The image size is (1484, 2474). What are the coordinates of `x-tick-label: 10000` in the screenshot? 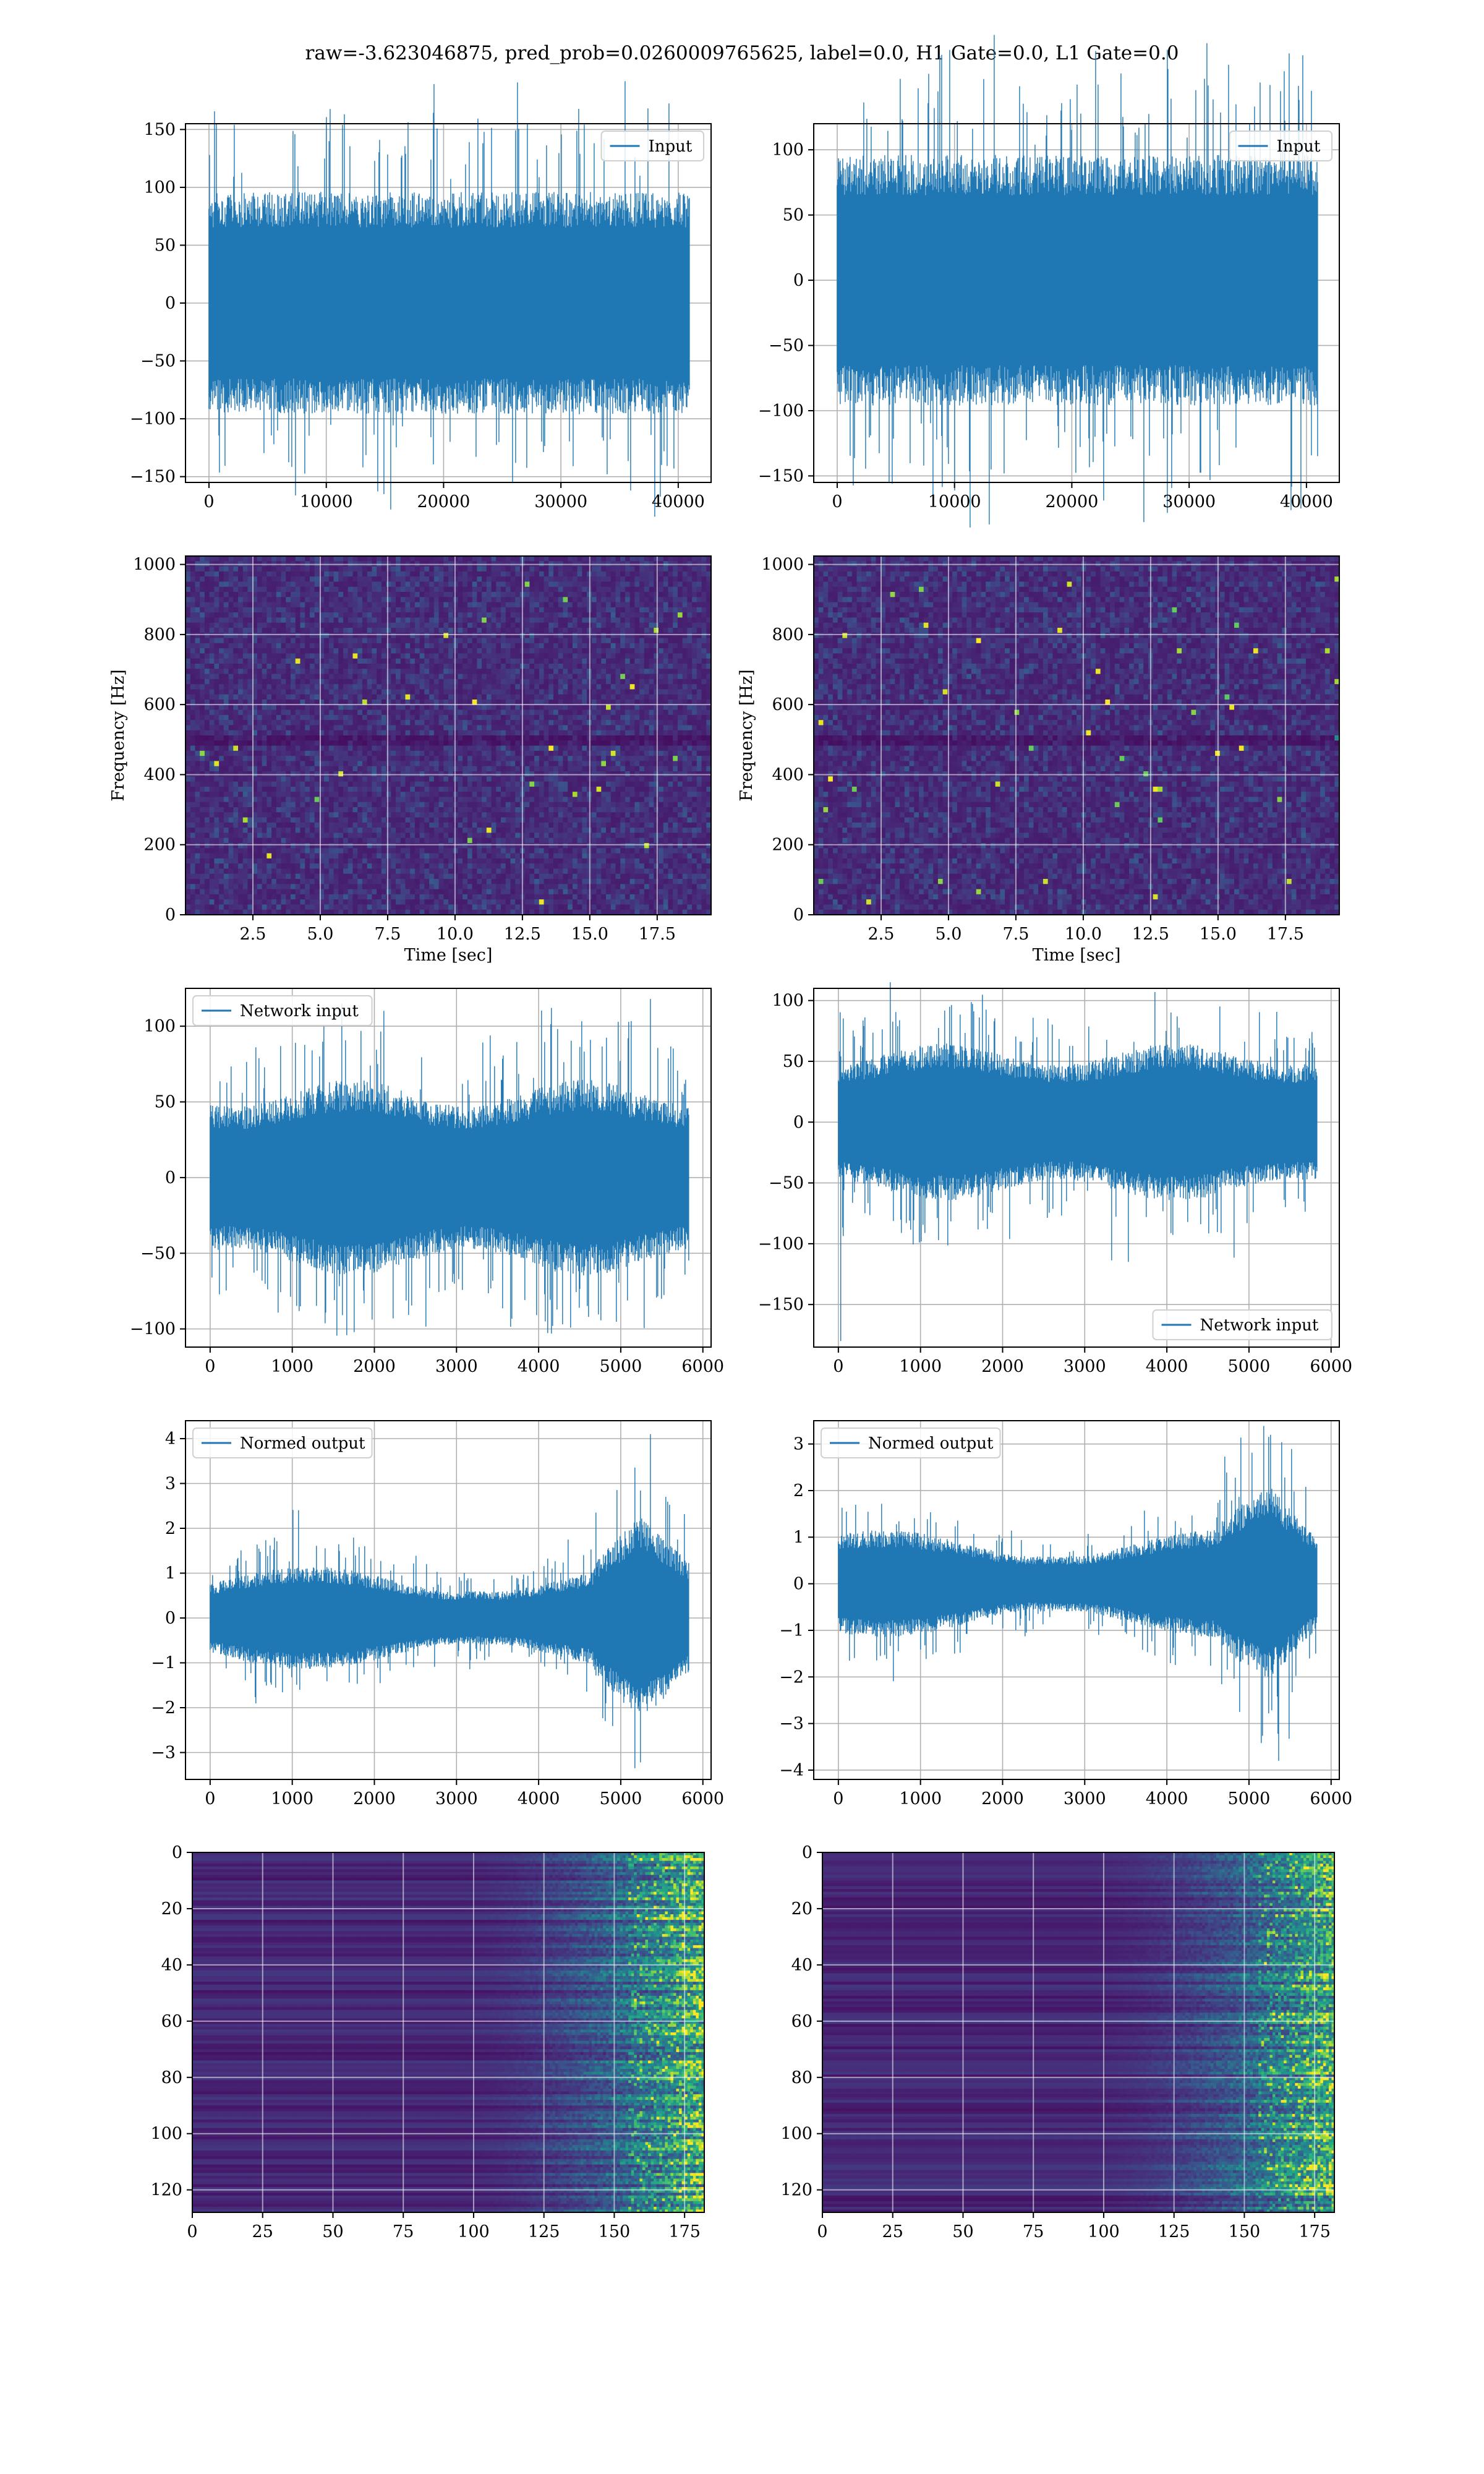 It's located at (326, 501).